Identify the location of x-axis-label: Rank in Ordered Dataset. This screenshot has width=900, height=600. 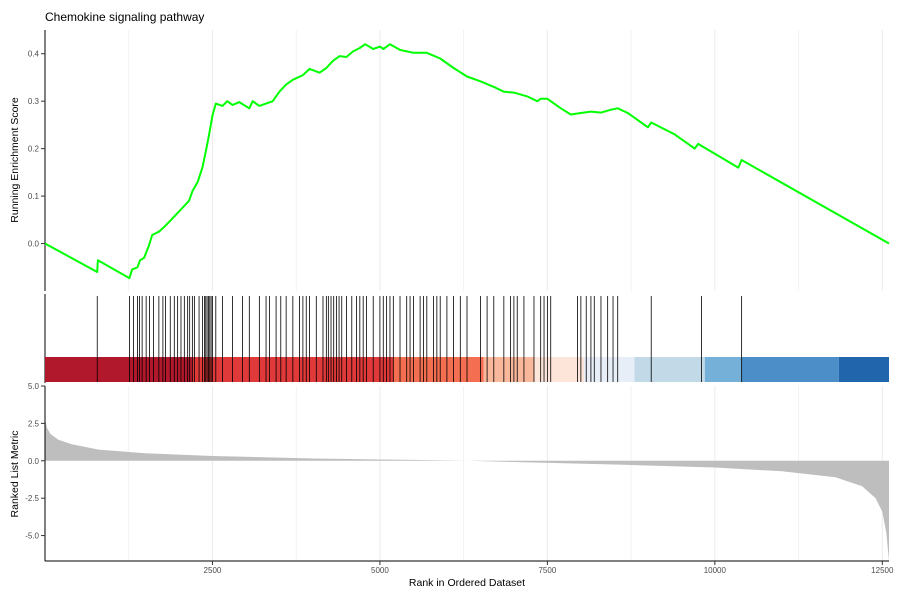
(467, 583).